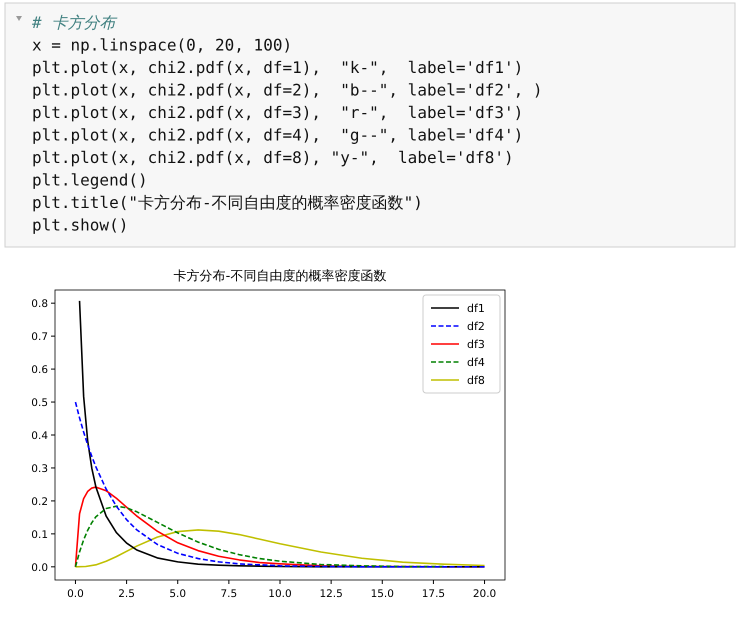  What do you see at coordinates (39, 403) in the screenshot?
I see `y-tick-label: 0.5` at bounding box center [39, 403].